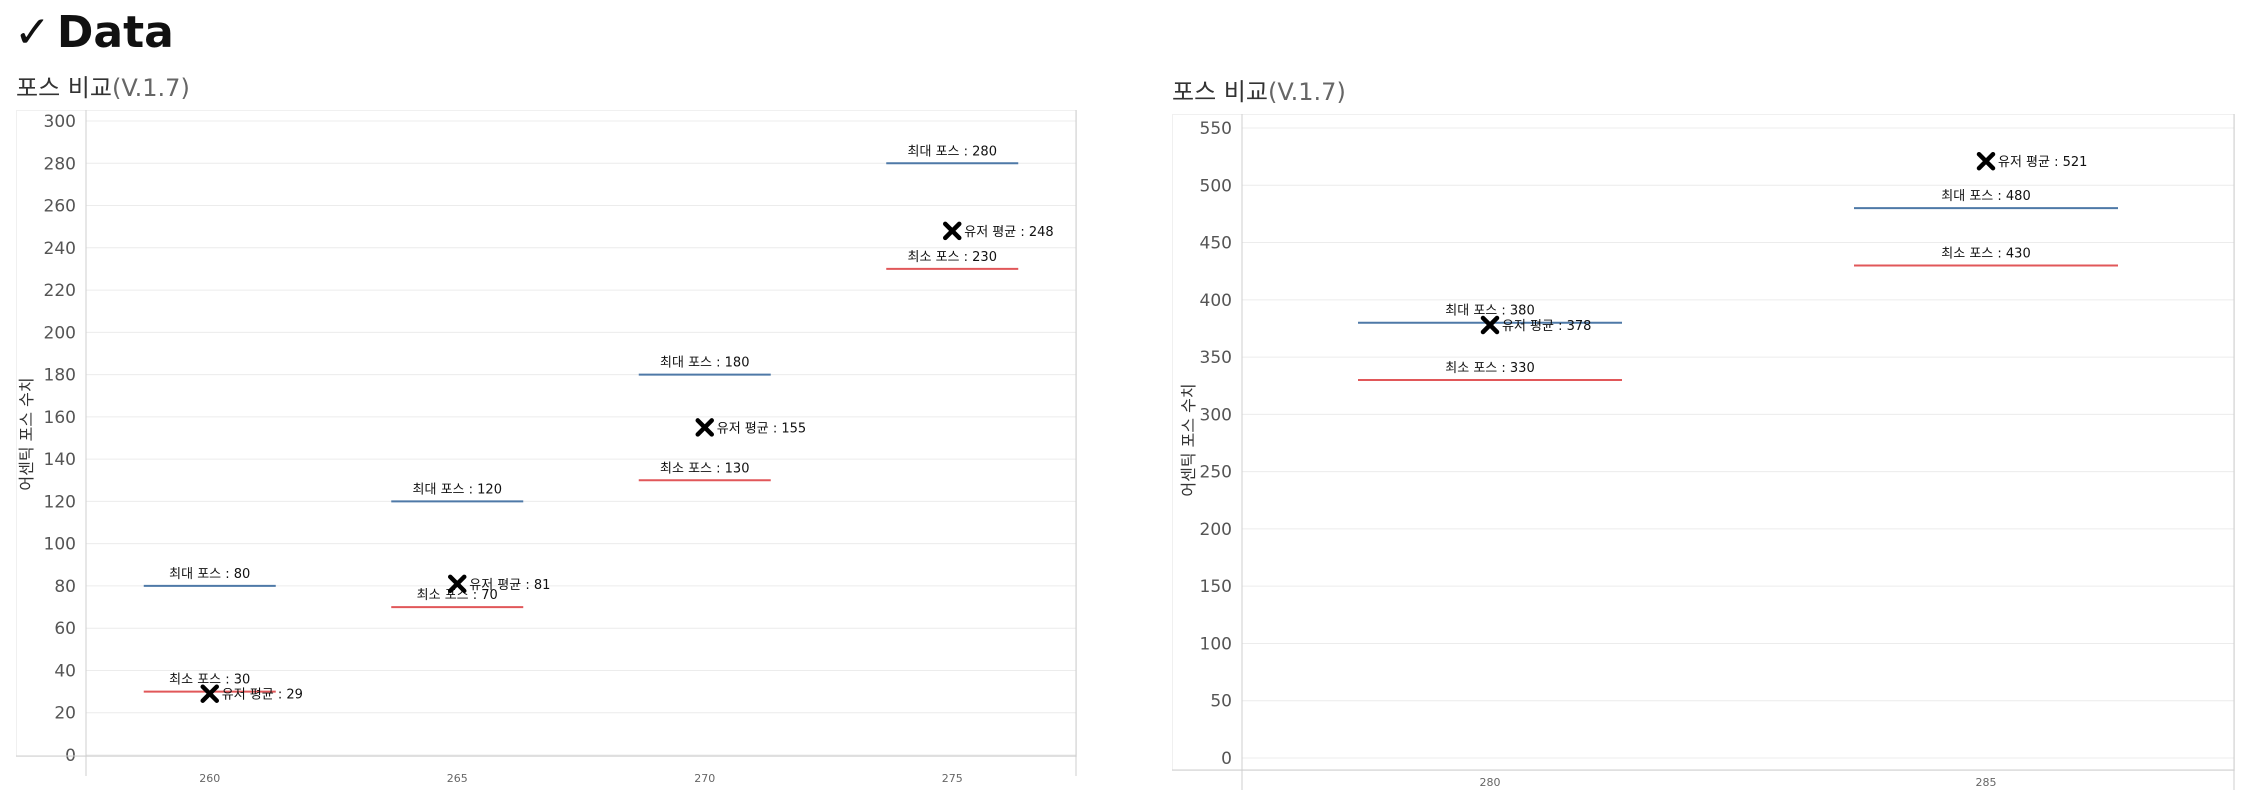  Describe the element at coordinates (1216, 129) in the screenshot. I see `y-tick-label: 550` at that location.